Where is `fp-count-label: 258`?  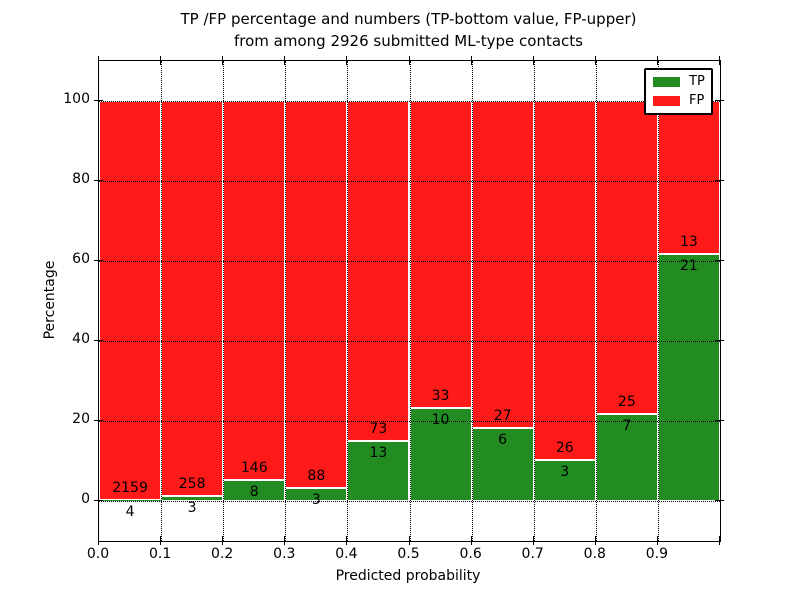 fp-count-label: 258 is located at coordinates (192, 484).